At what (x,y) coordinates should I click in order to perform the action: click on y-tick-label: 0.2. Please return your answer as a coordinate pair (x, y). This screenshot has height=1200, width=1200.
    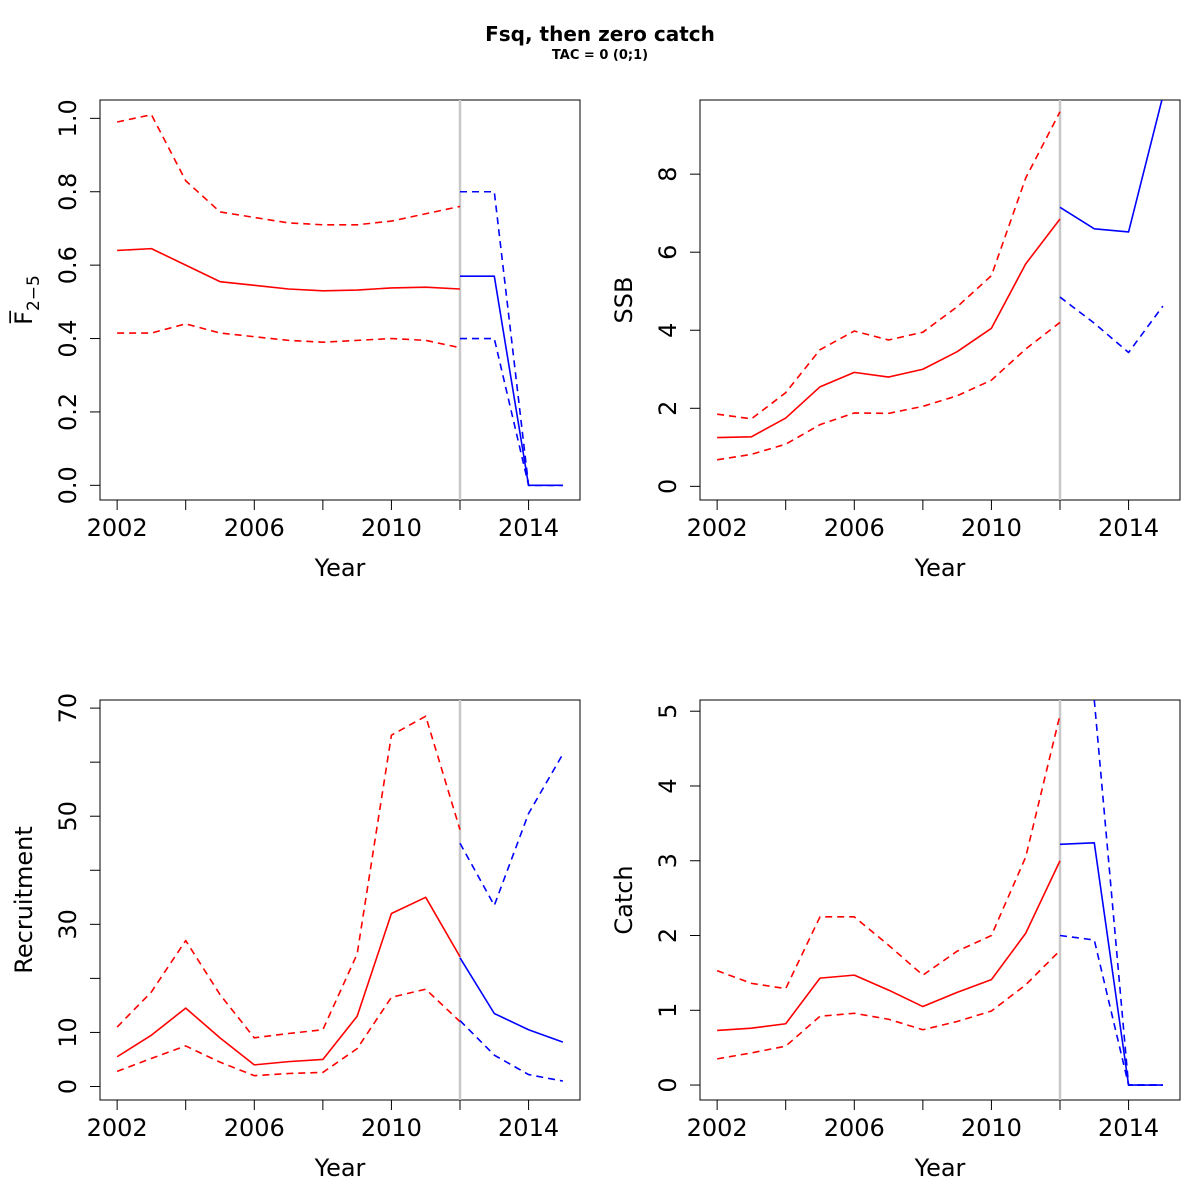
    Looking at the image, I should click on (68, 412).